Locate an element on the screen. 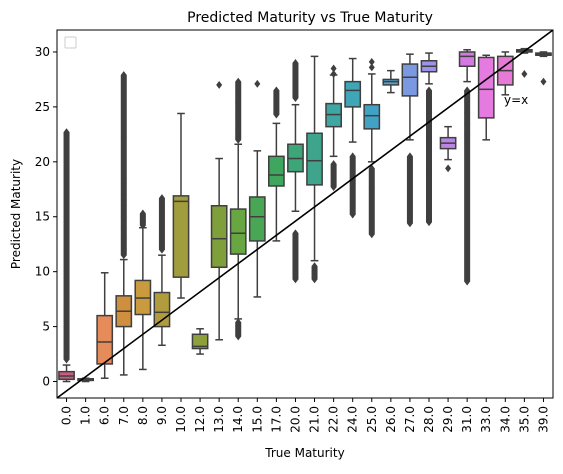 Image resolution: width=563 pixels, height=474 pixels. outlier-hi-14.0-0 is located at coordinates (238, 139).